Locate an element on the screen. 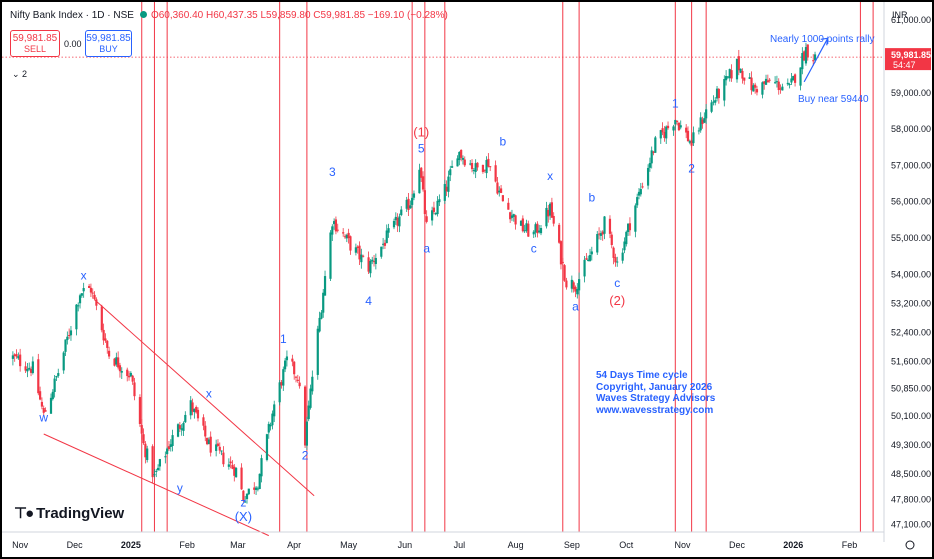 The image size is (934, 559). sell-label: SELL is located at coordinates (35, 49).